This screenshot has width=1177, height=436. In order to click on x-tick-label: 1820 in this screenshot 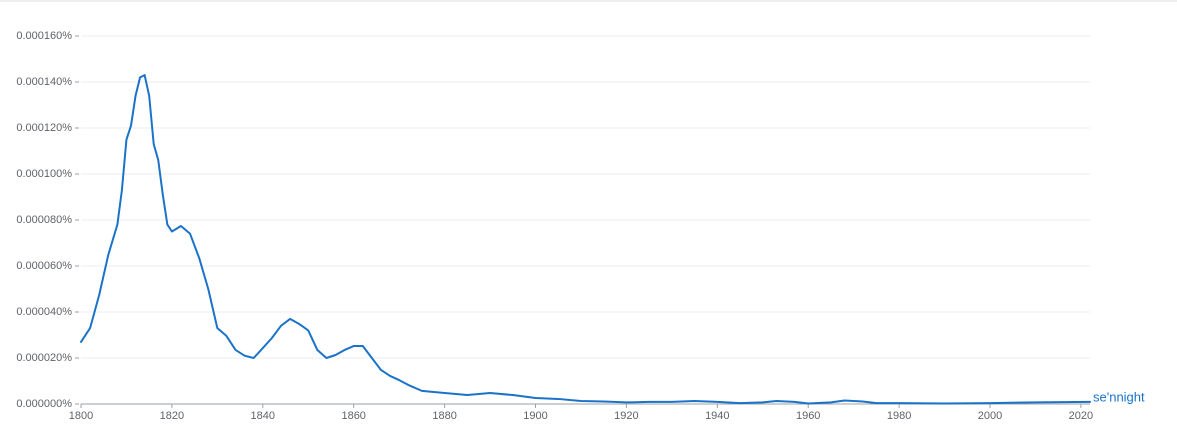, I will do `click(172, 416)`.